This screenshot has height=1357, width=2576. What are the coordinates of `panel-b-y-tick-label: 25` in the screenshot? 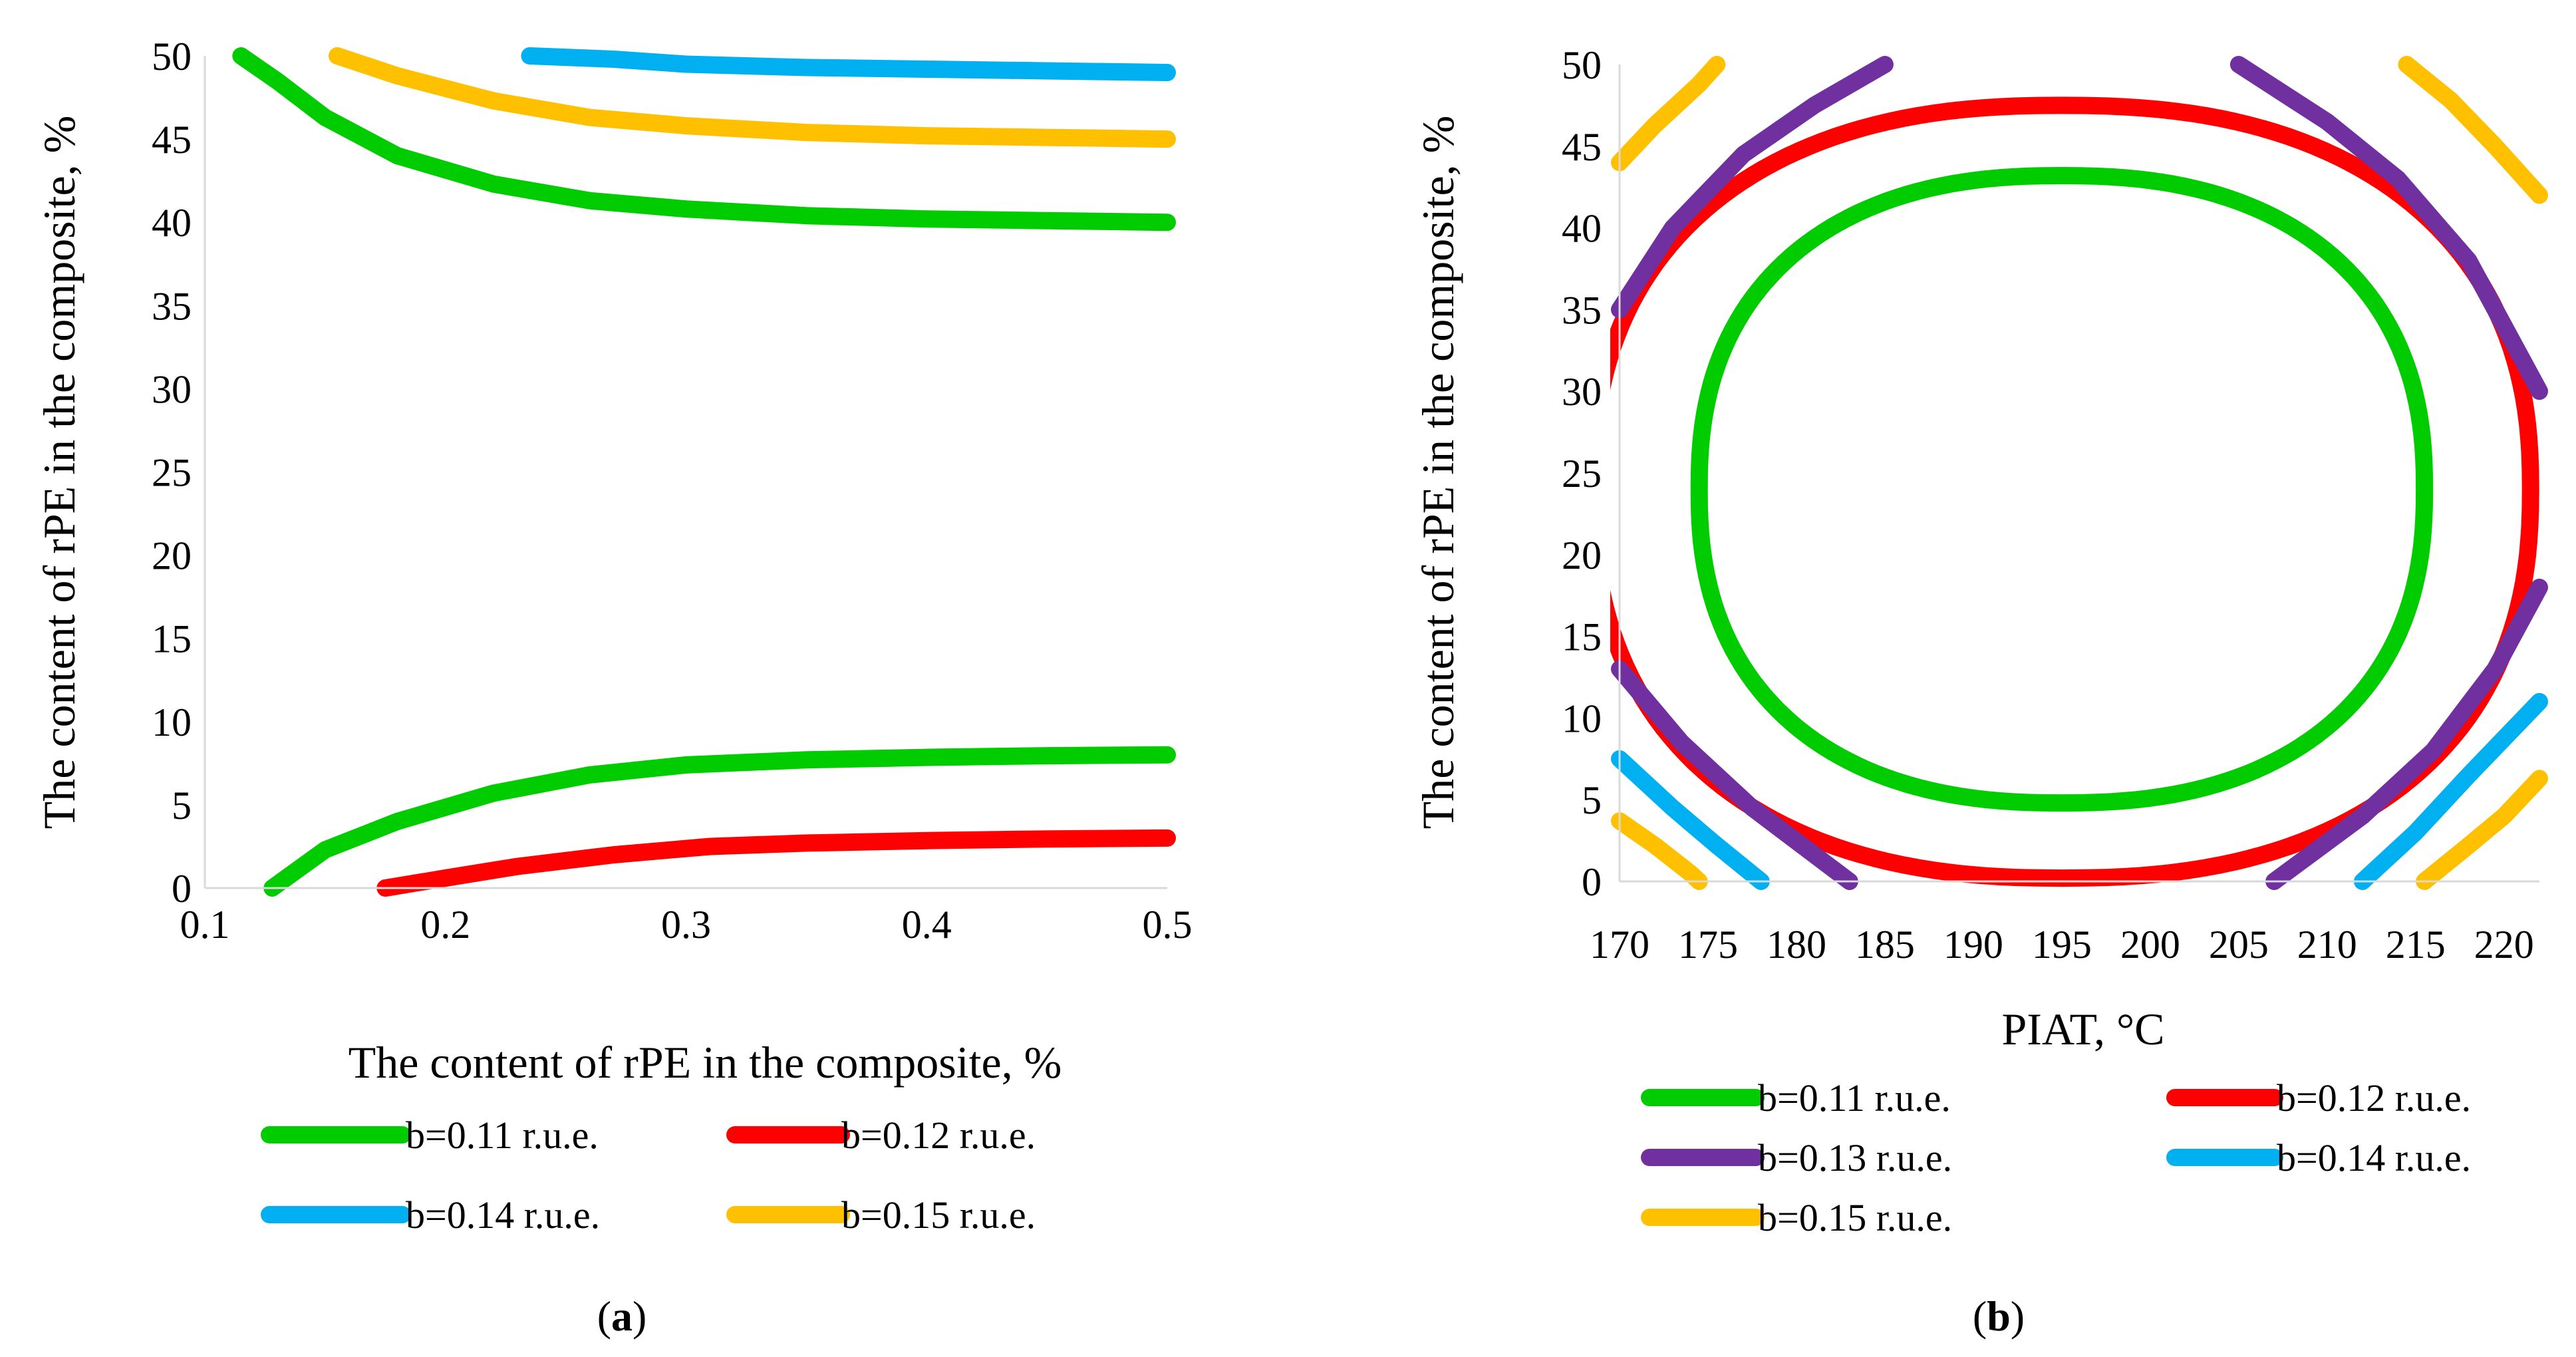 It's located at (1582, 474).